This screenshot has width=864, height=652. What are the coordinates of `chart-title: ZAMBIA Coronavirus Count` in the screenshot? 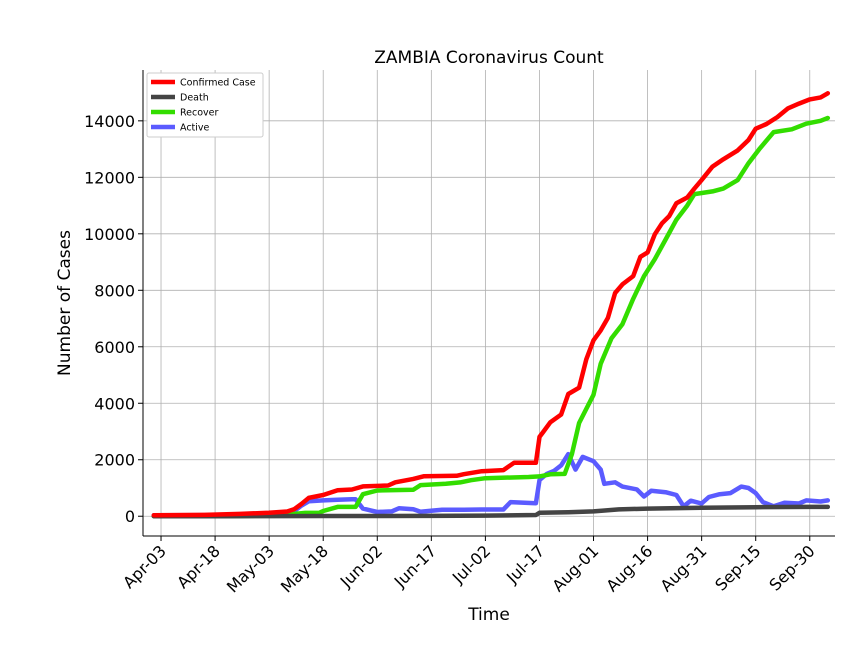 It's located at (489, 58).